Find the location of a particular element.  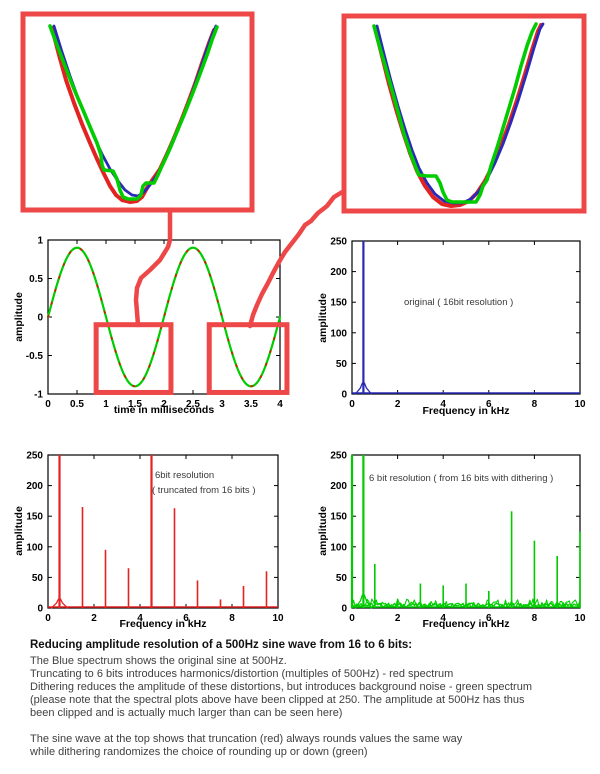

connector-line-right is located at coordinates (297, 258).